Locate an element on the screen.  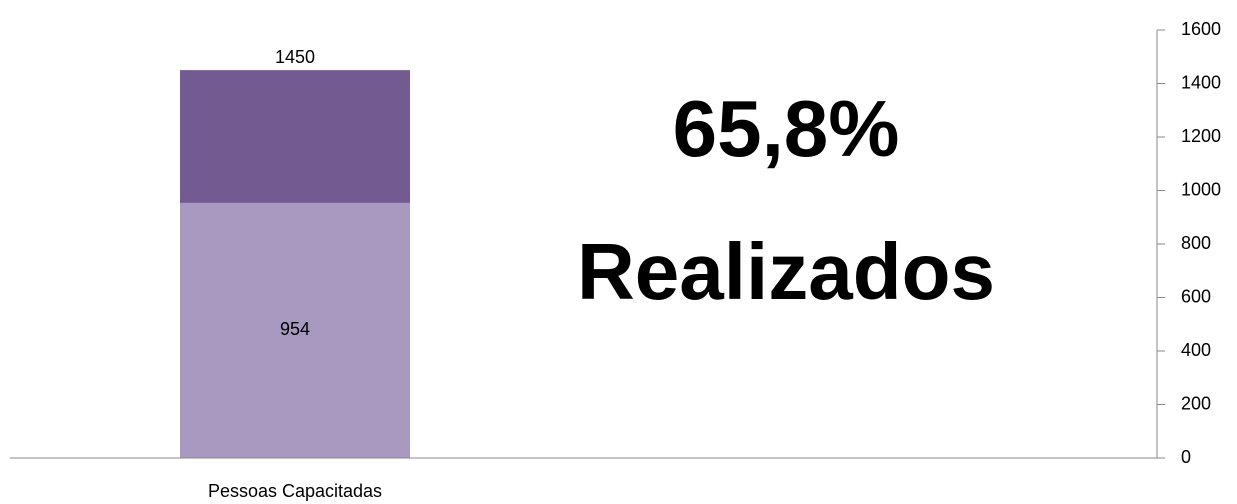
y-tick-label: 600 is located at coordinates (1196, 296).